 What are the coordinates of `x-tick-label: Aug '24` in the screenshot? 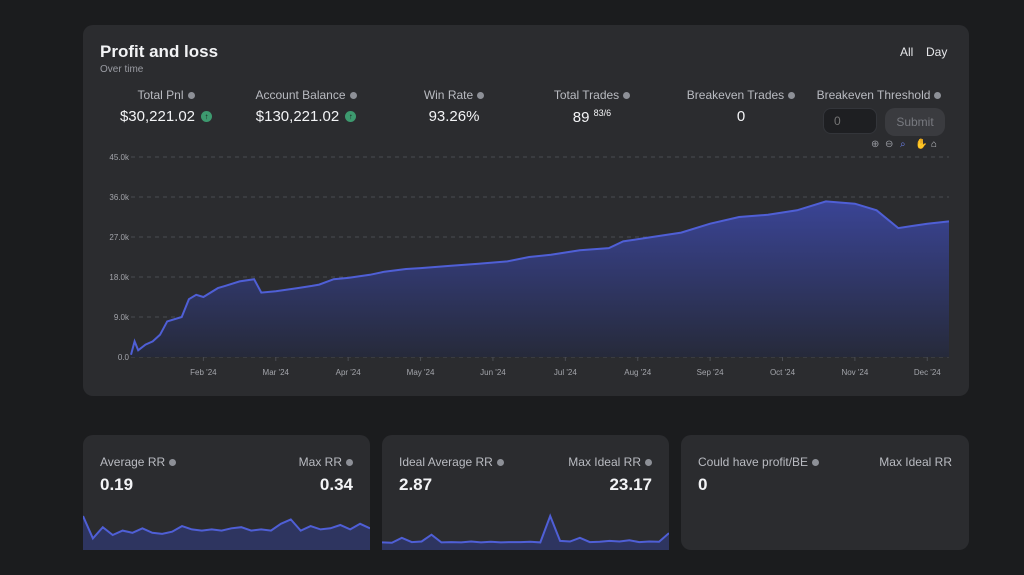 It's located at (637, 372).